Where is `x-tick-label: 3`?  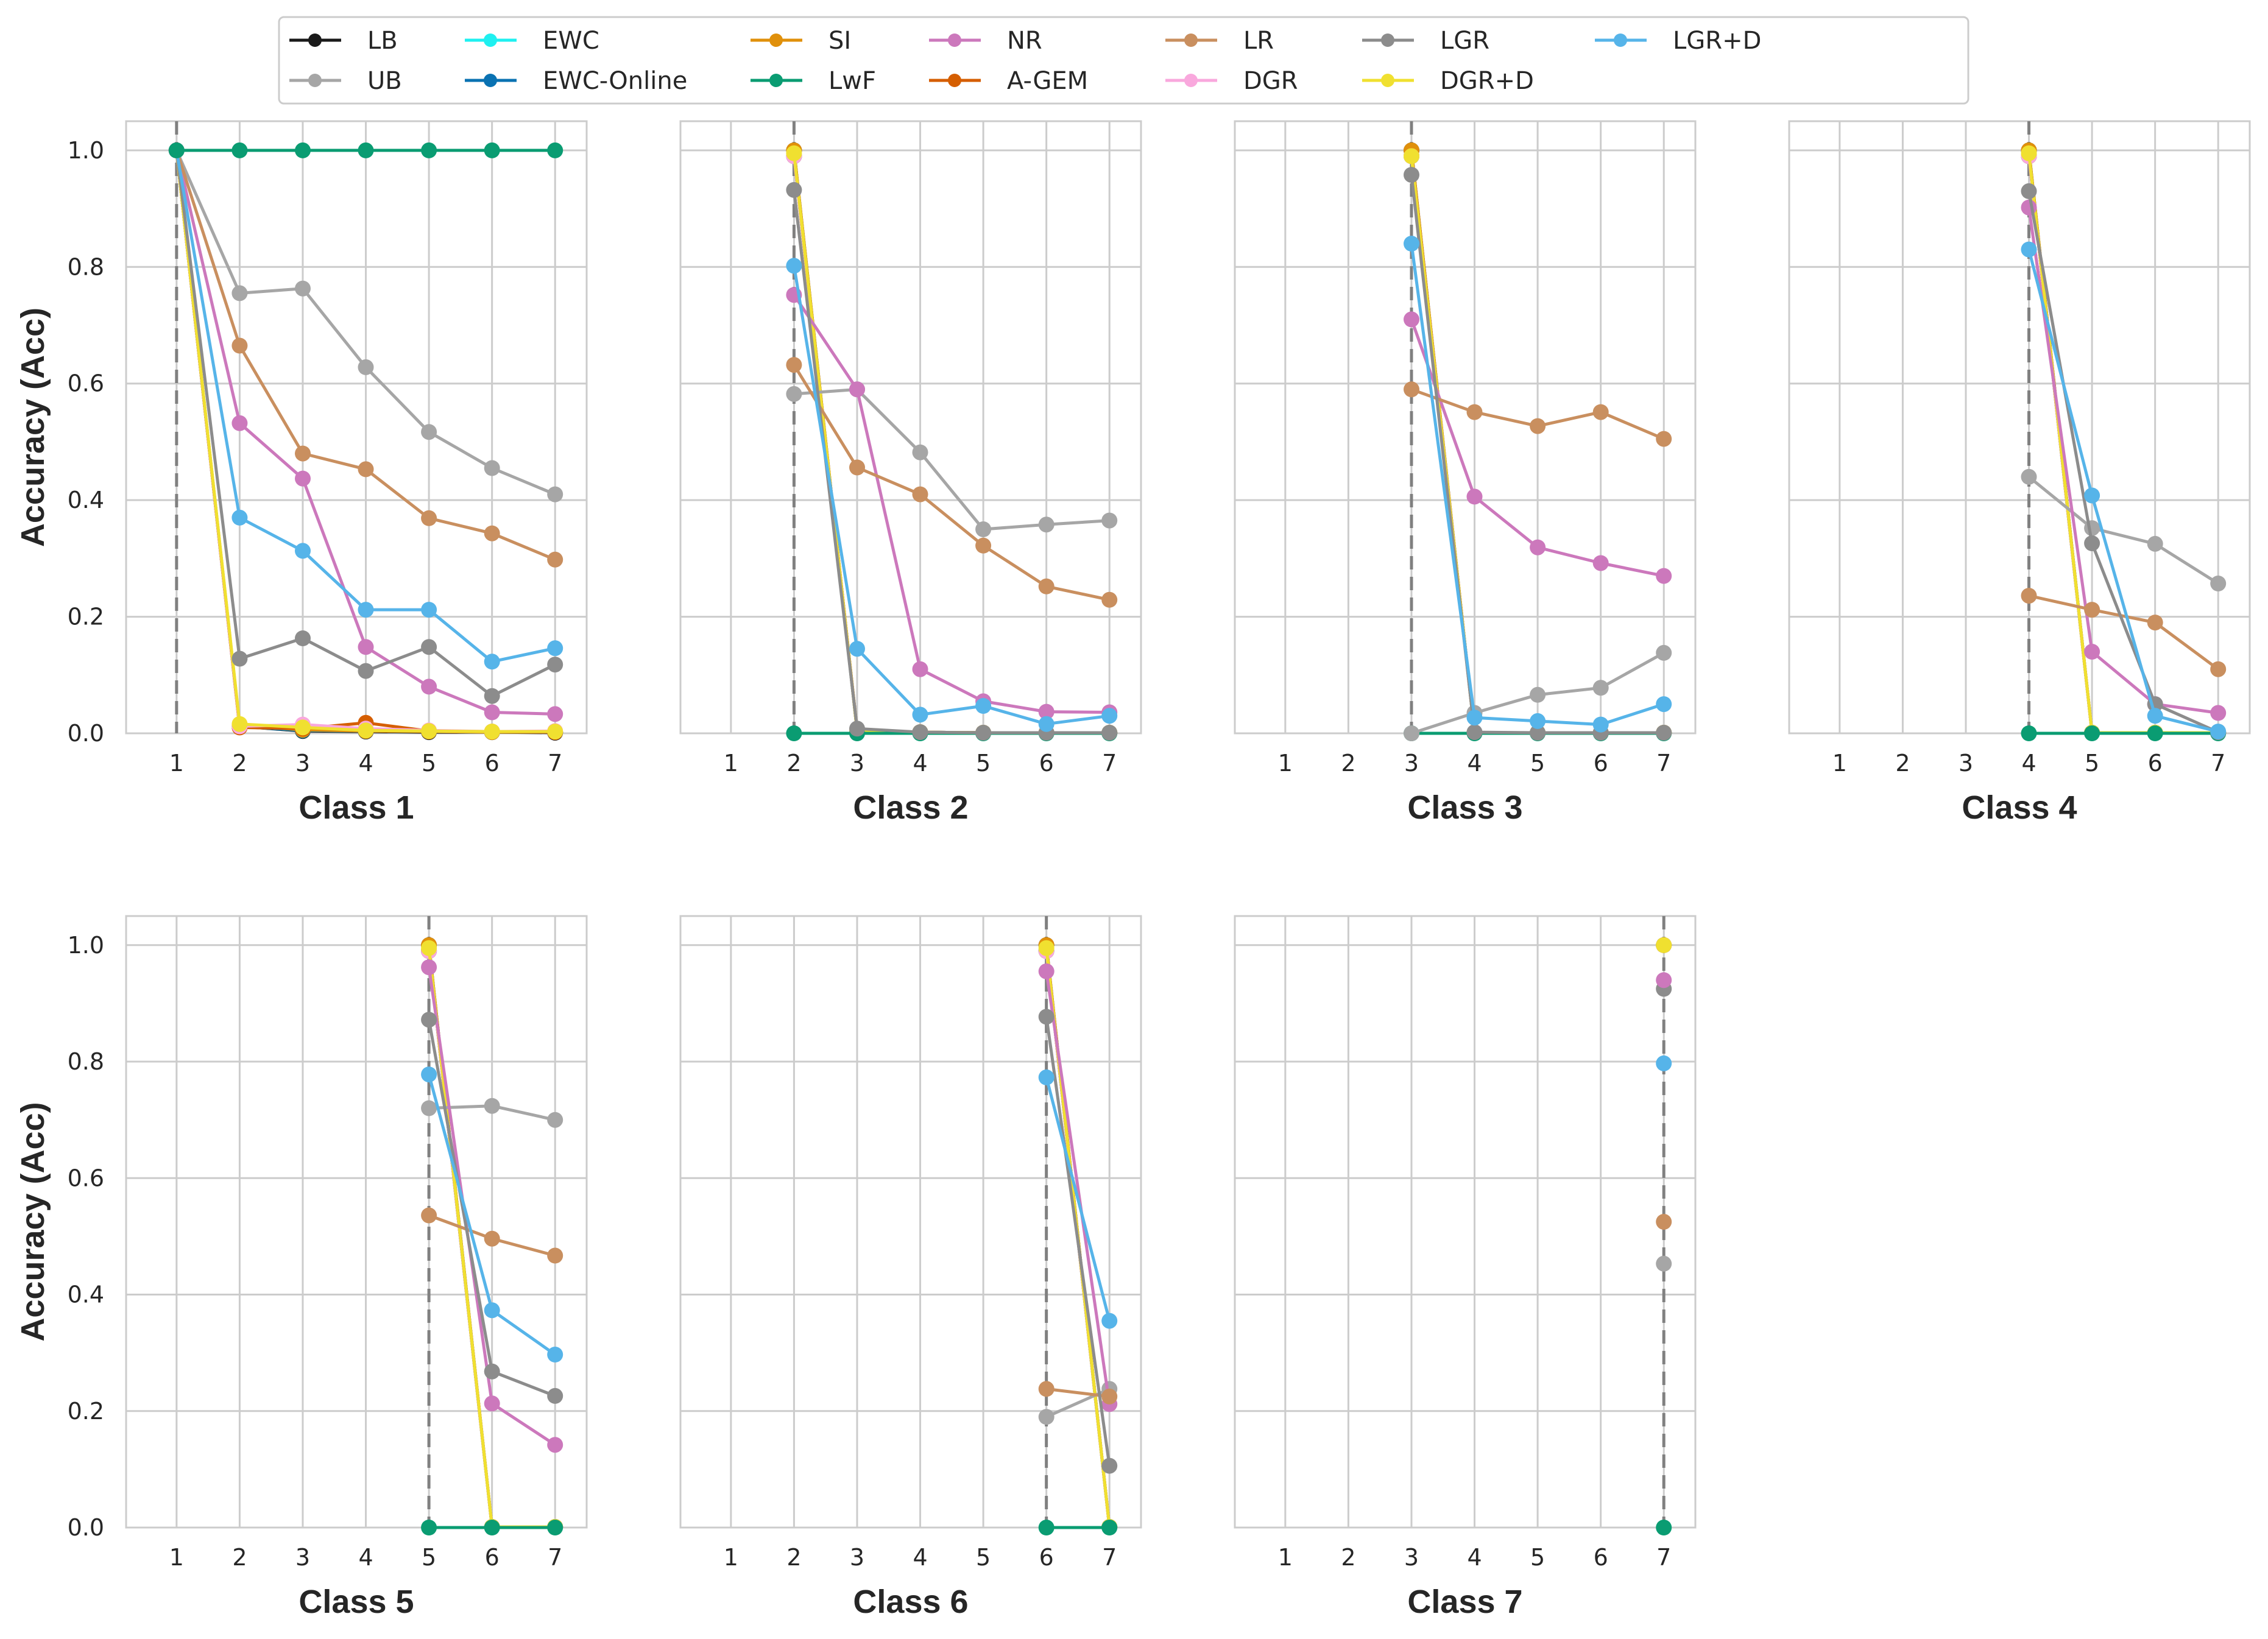
x-tick-label: 3 is located at coordinates (1966, 763).